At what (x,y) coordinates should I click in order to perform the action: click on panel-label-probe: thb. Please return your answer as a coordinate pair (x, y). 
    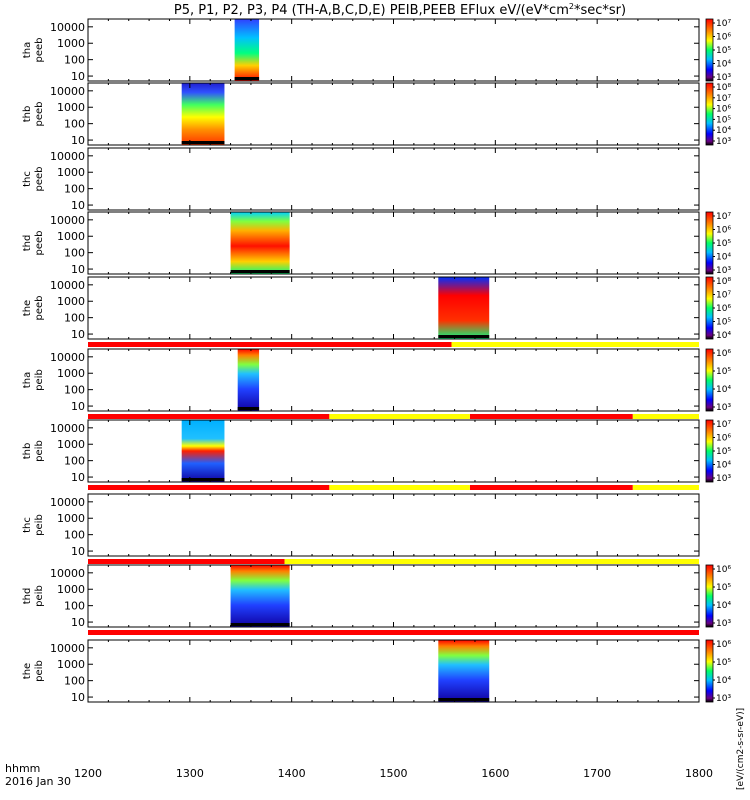
    Looking at the image, I should click on (27, 451).